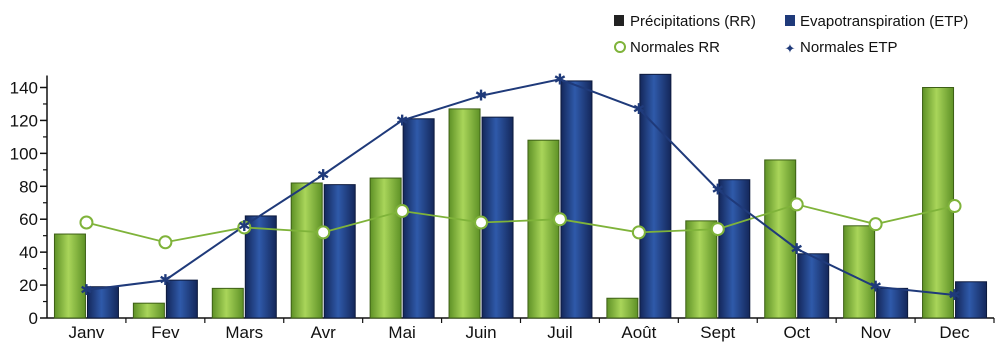 The width and height of the screenshot is (1006, 343). What do you see at coordinates (560, 79) in the screenshot?
I see `point-normales-etp-6: ✱` at bounding box center [560, 79].